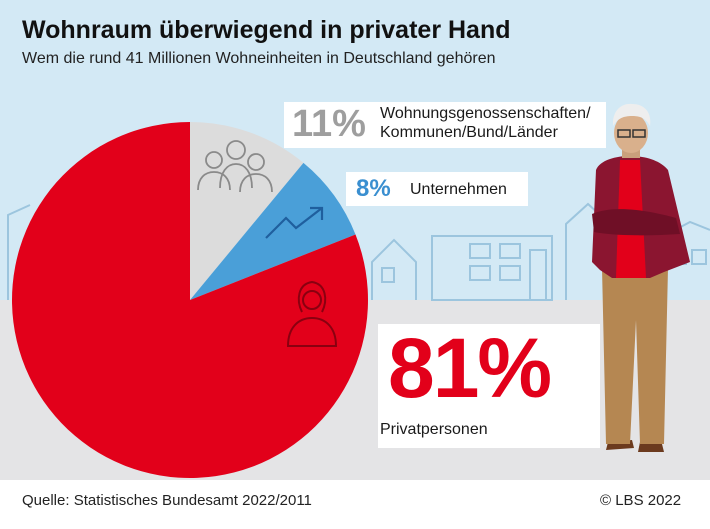  I want to click on slice-label-companies: Unternehmen, so click(458, 189).